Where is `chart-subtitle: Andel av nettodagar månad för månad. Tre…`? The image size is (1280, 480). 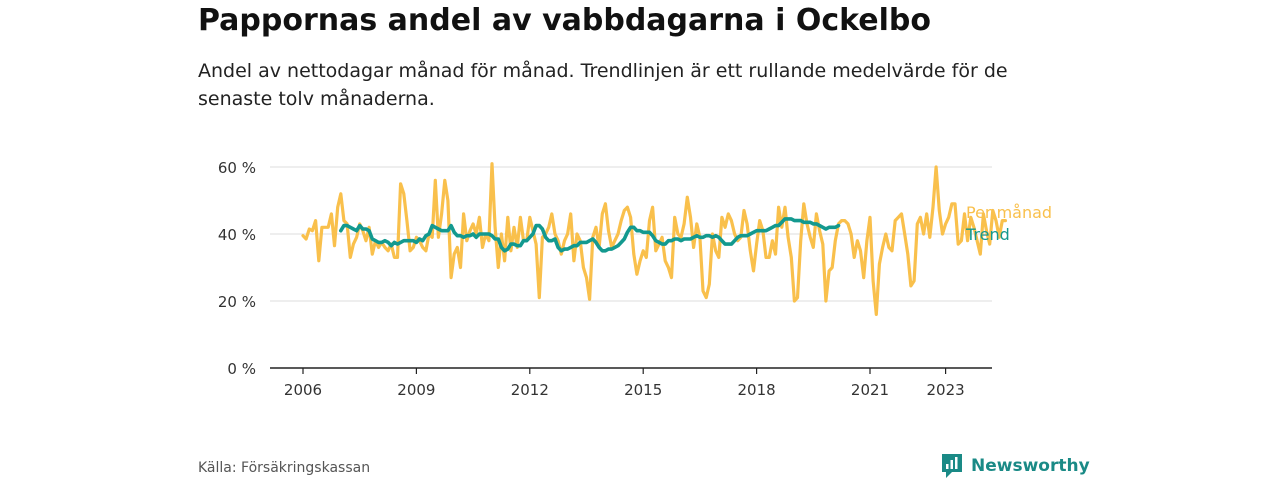 chart-subtitle: Andel av nettodagar månad för månad. Tre… is located at coordinates (603, 85).